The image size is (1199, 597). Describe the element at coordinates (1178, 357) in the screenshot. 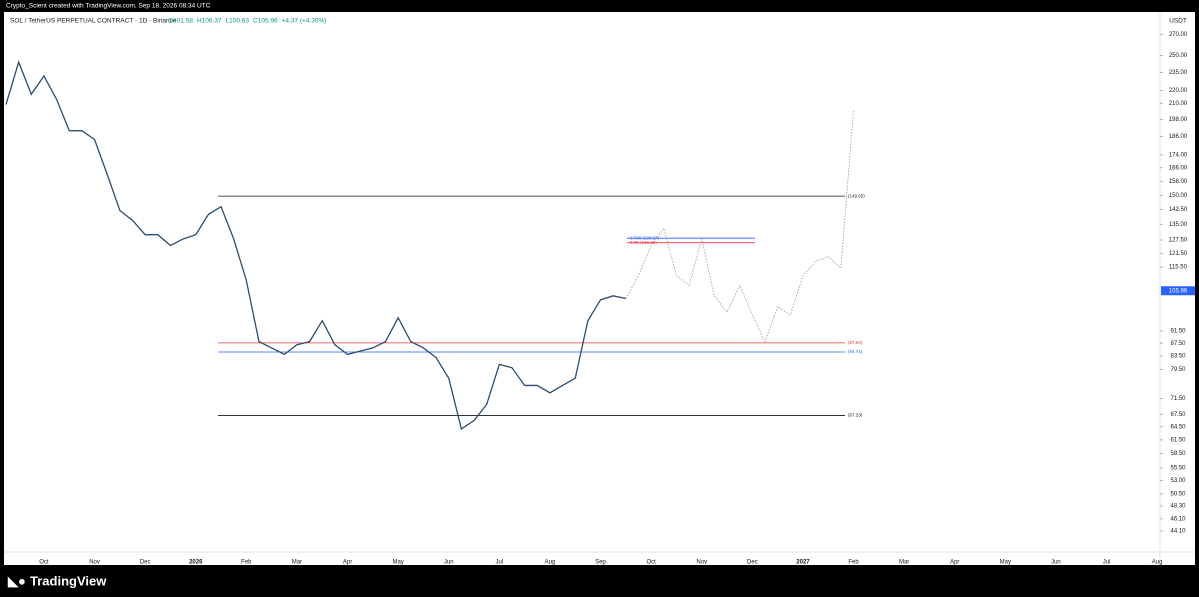

I see `y-tick-label: 83.50` at that location.